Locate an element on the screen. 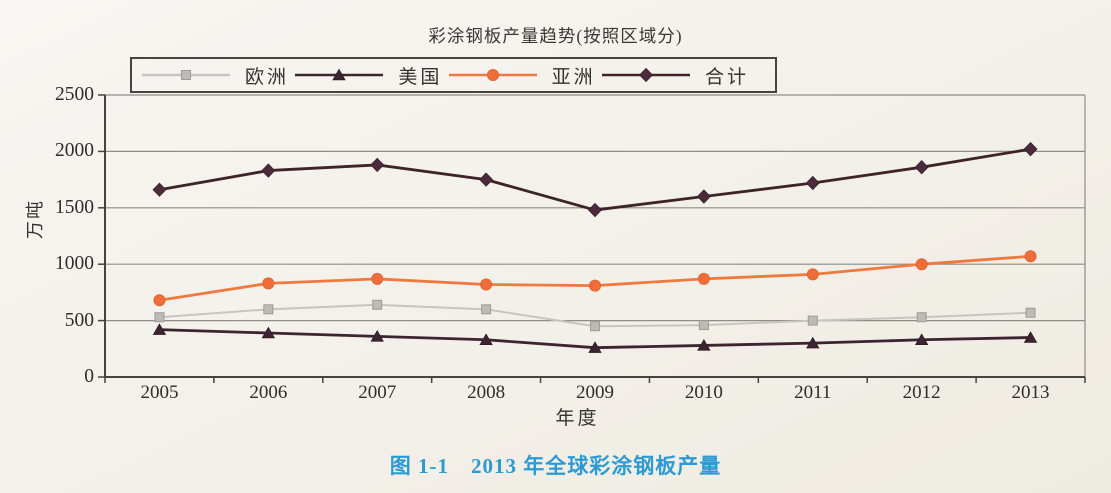 This screenshot has width=1111, height=493. legend-diamond-marker-icon is located at coordinates (645, 75).